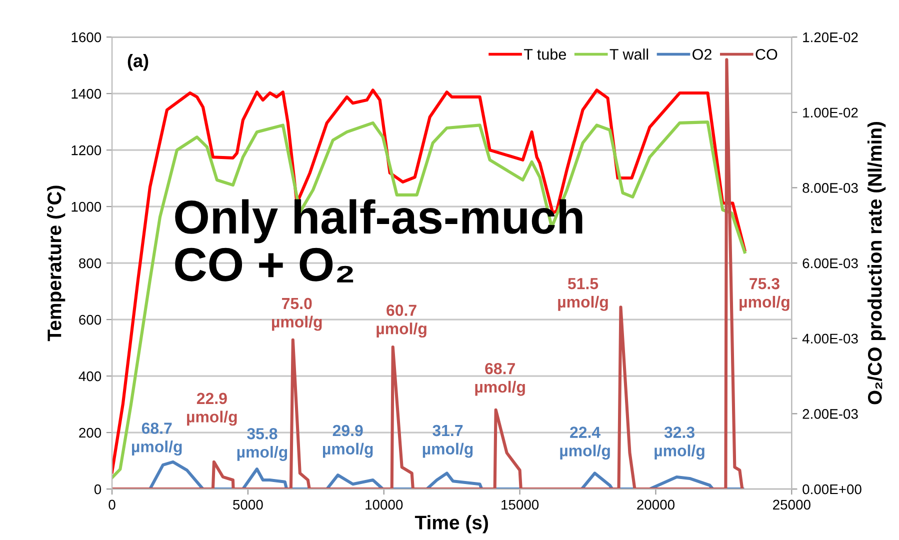 Image resolution: width=899 pixels, height=540 pixels. I want to click on annotation: 22.9 µmol/g, so click(212, 409).